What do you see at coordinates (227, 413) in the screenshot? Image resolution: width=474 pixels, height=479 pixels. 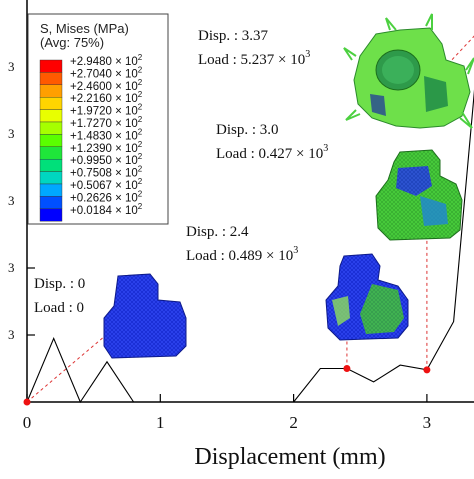 I see `x-ticks: 0 1 2 3` at bounding box center [227, 413].